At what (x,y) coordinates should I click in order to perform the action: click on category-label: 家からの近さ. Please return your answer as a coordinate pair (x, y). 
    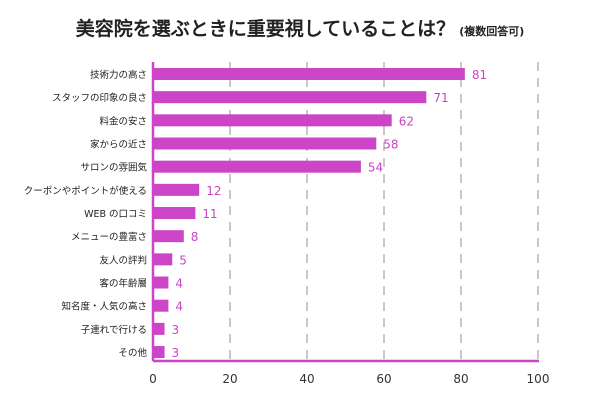
    Looking at the image, I should click on (118, 145).